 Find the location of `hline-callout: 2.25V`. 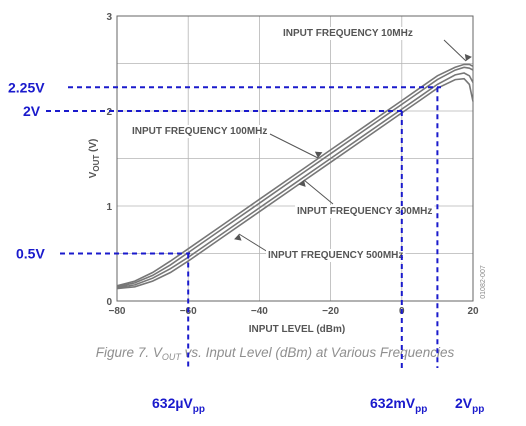

hline-callout: 2.25V is located at coordinates (26, 87).